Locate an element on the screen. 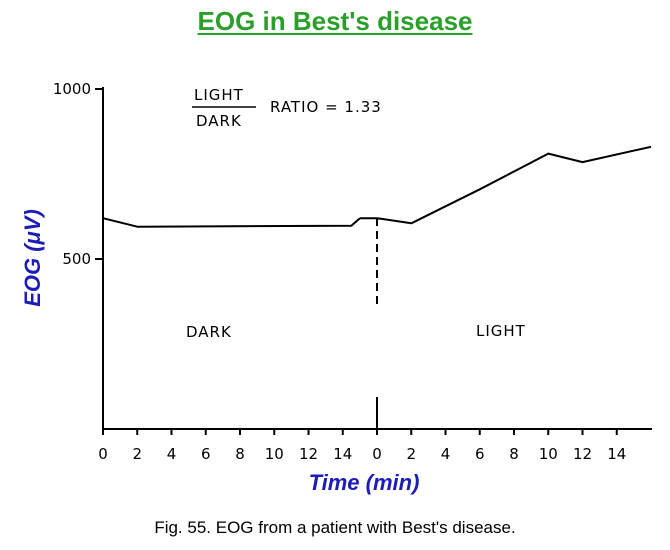 The width and height of the screenshot is (670, 550). eog-series is located at coordinates (377, 186).